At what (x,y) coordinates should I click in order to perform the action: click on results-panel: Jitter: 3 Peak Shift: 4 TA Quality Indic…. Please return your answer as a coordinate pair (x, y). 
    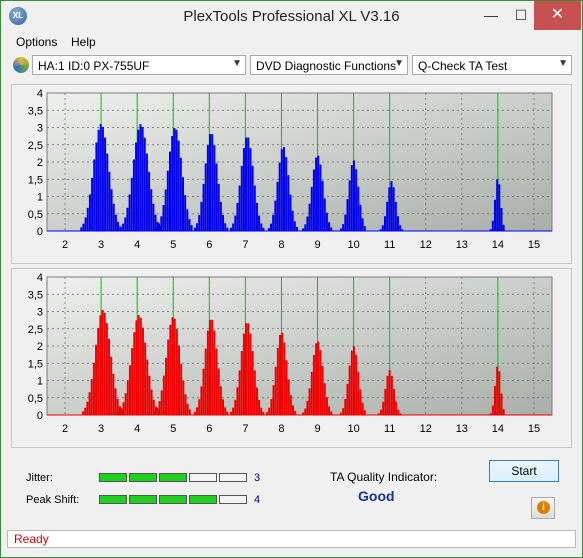
    Looking at the image, I should click on (292, 491).